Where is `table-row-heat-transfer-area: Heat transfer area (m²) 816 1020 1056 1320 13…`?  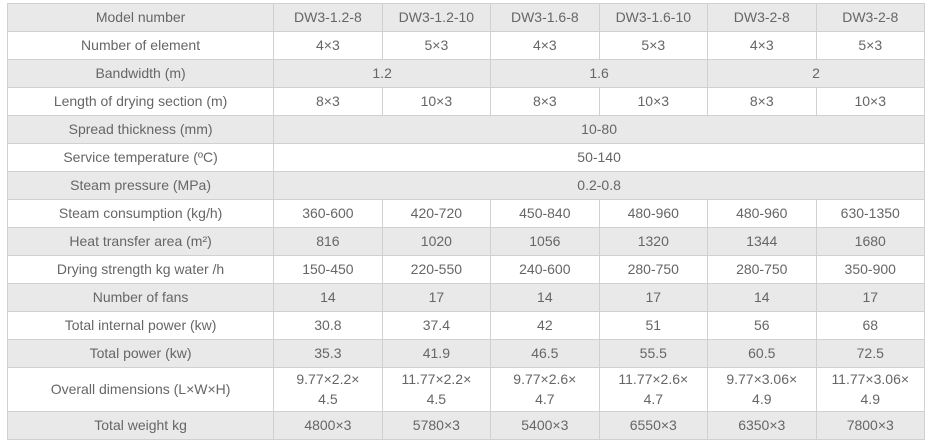
table-row-heat-transfer-area: Heat transfer area (m²) 816 1020 1056 1320 13… is located at coordinates (465, 241).